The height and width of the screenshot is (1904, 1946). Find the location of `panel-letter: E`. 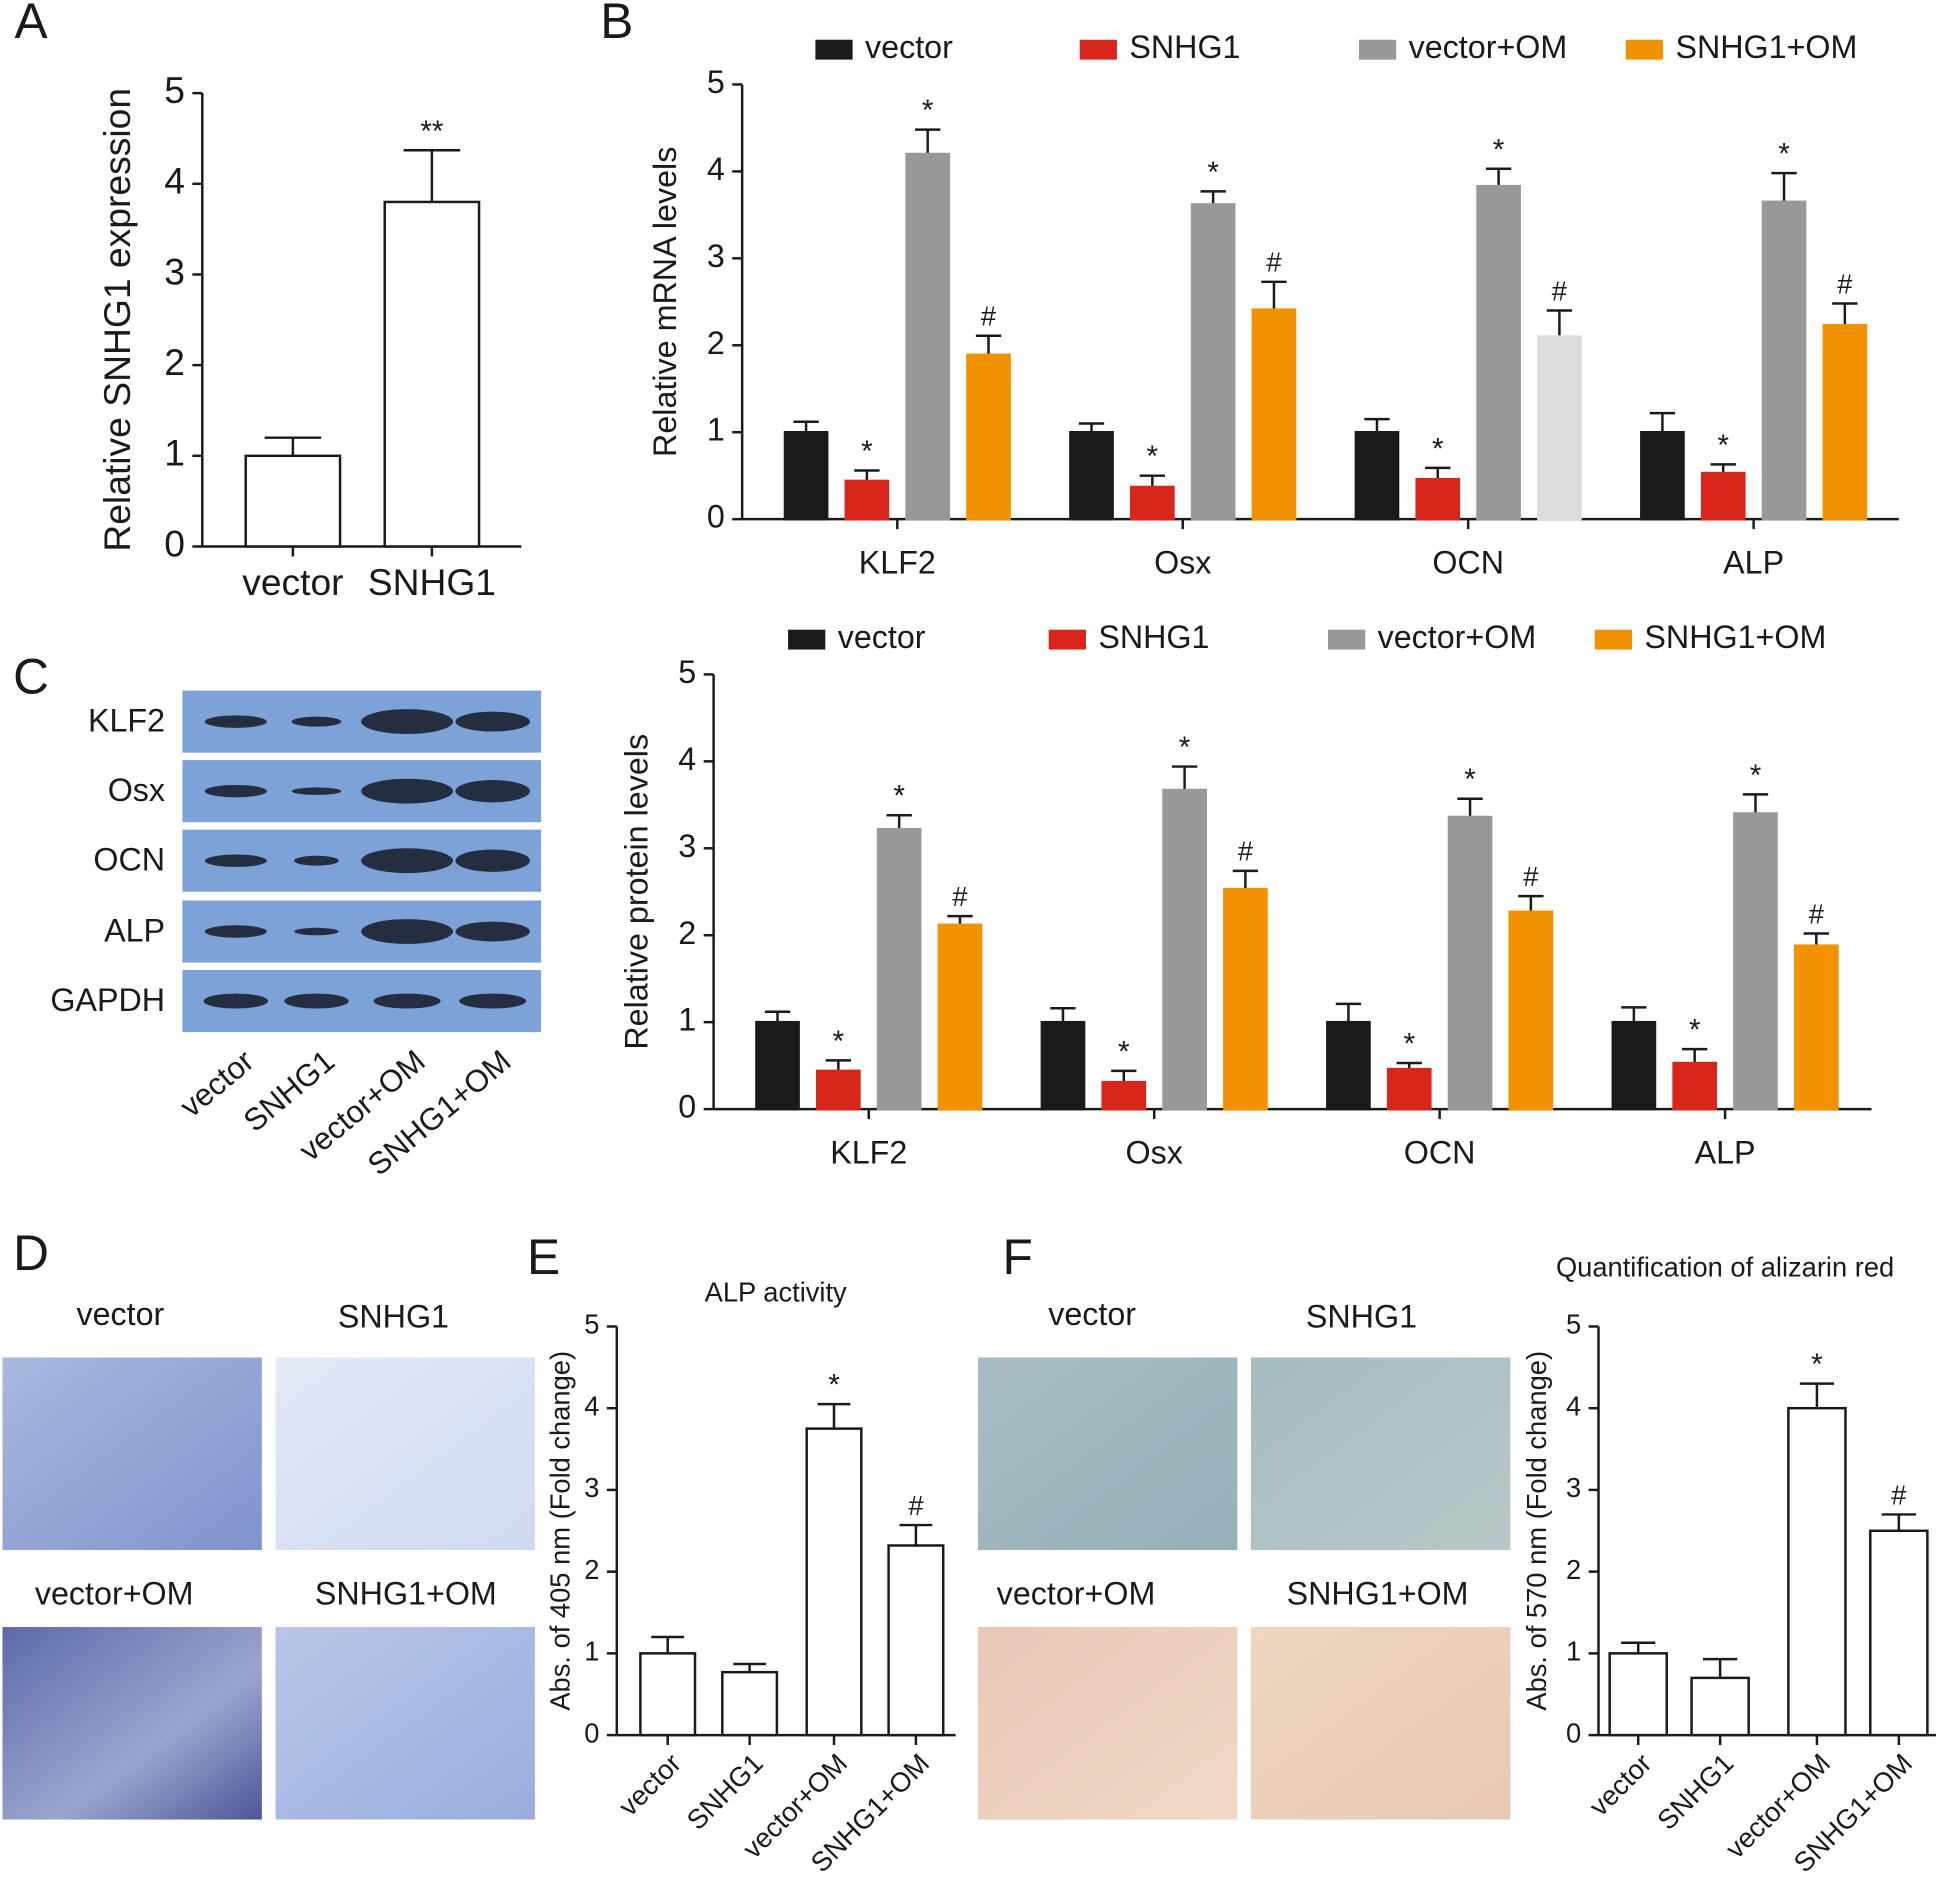

panel-letter: E is located at coordinates (543, 1257).